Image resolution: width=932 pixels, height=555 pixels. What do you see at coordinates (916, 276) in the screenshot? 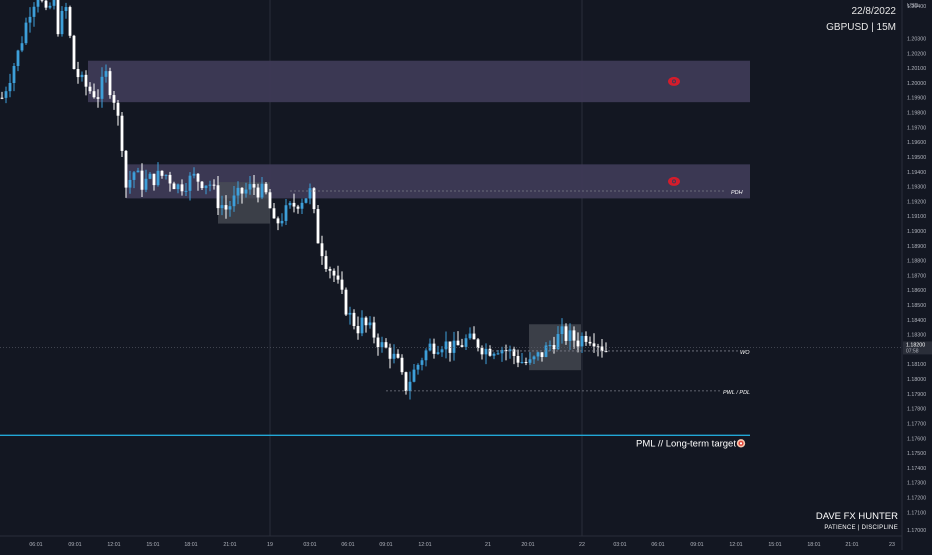
I see `price-tick-label: 1.18700` at bounding box center [916, 276].